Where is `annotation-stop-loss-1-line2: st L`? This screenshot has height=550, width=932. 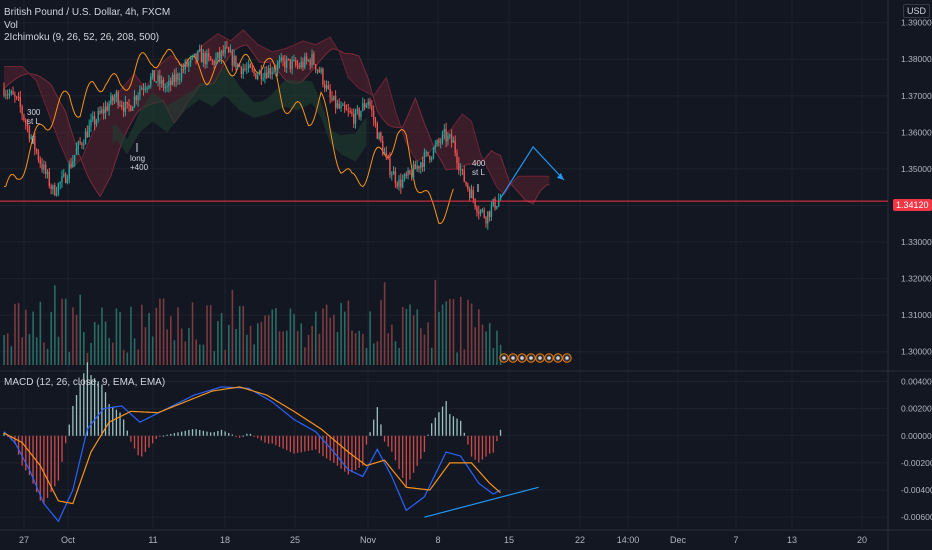
annotation-stop-loss-1-line2: st L is located at coordinates (33, 121).